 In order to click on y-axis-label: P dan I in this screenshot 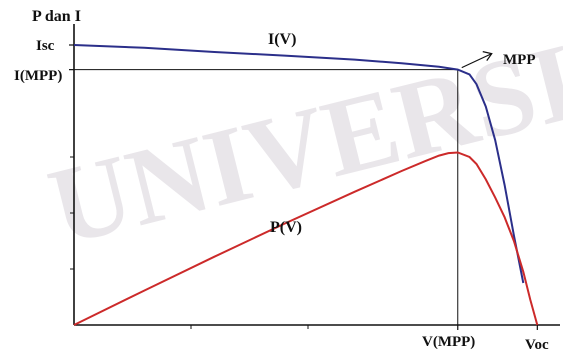, I will do `click(56, 16)`.